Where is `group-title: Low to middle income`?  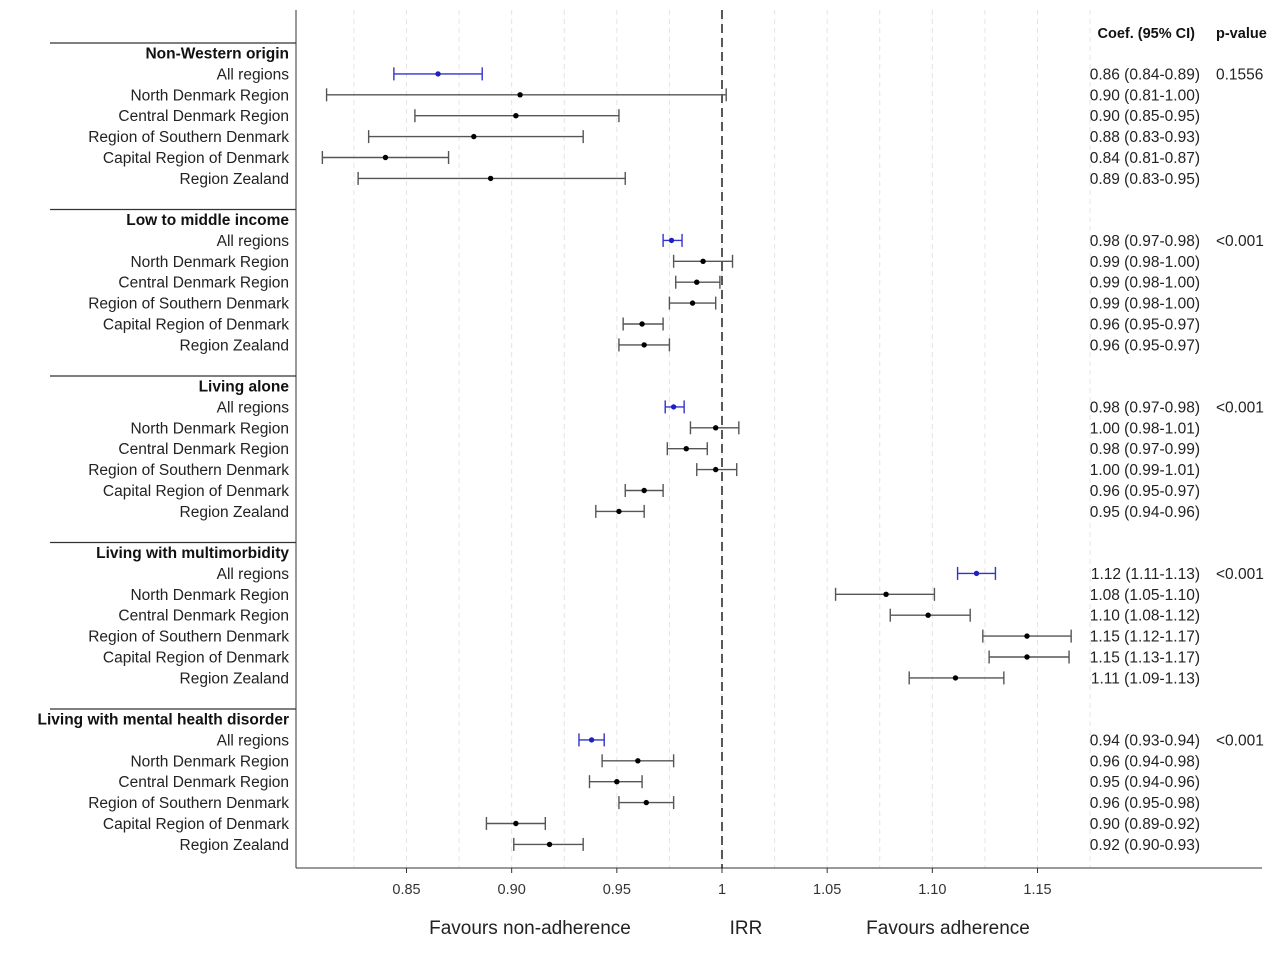 group-title: Low to middle income is located at coordinates (207, 220).